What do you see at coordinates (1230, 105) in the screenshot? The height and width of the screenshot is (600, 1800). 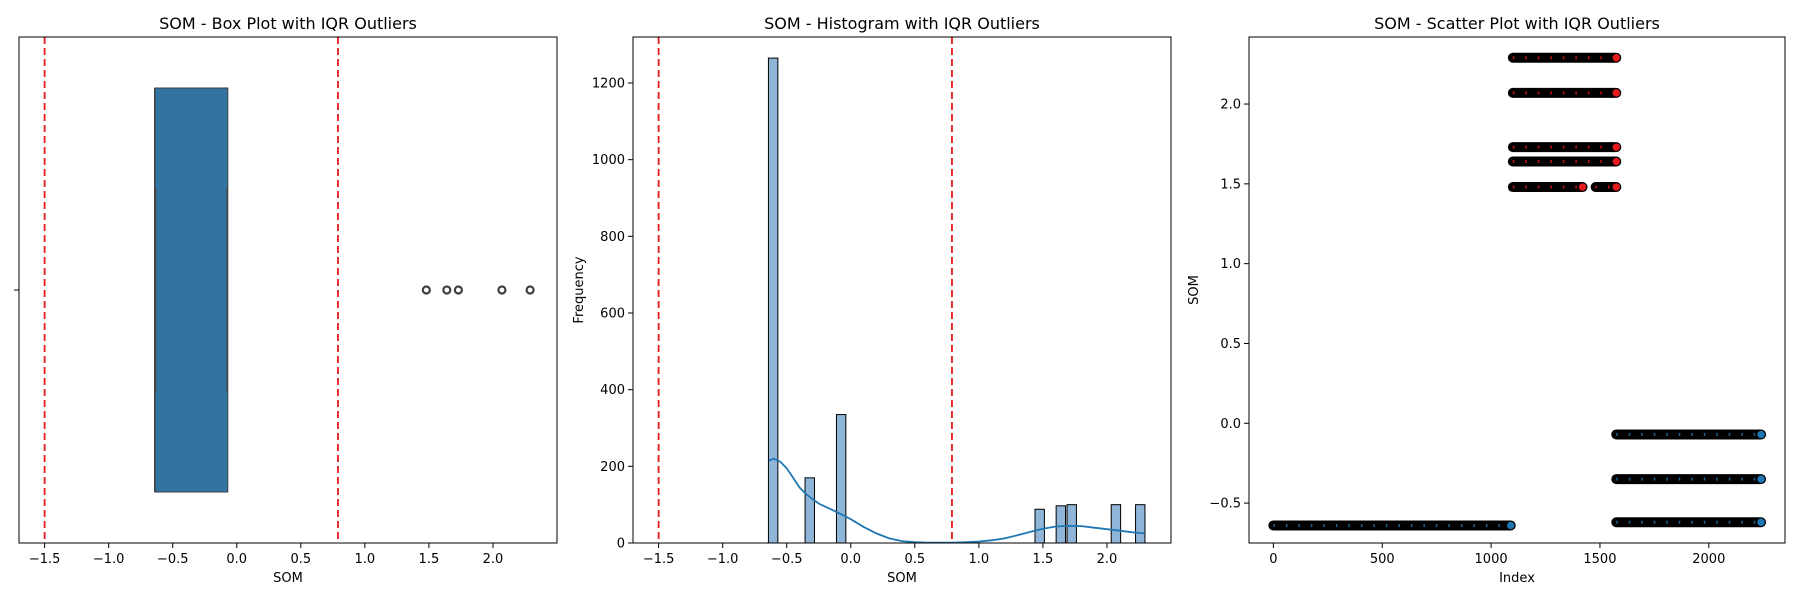 I see `scatter-ytick-label: 2.0` at bounding box center [1230, 105].